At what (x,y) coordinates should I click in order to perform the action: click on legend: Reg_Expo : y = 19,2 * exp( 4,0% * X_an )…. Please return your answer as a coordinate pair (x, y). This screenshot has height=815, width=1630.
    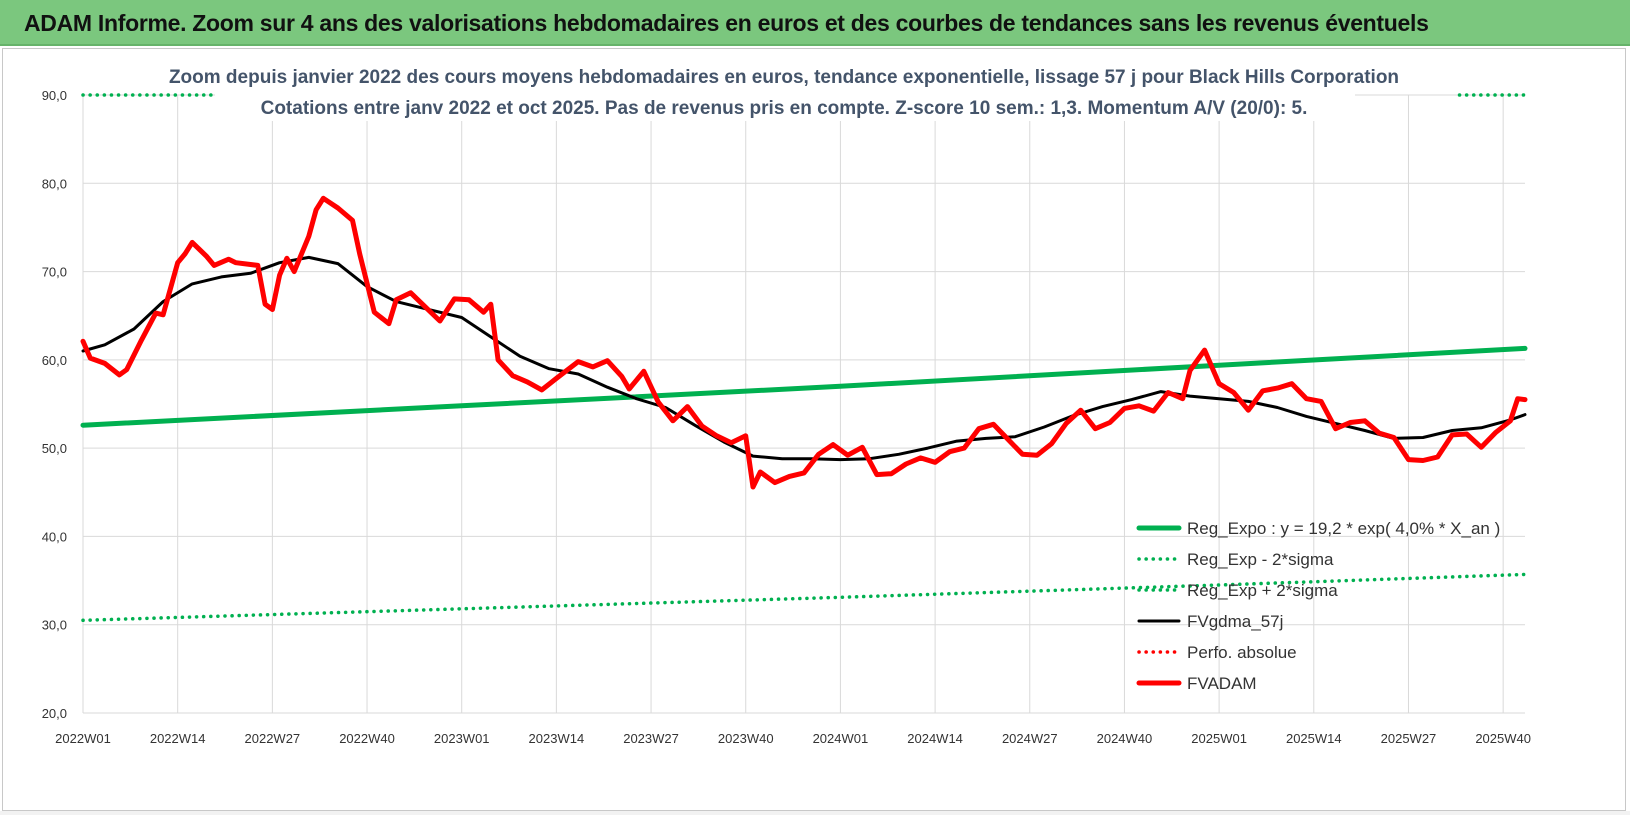
    Looking at the image, I should click on (1318, 606).